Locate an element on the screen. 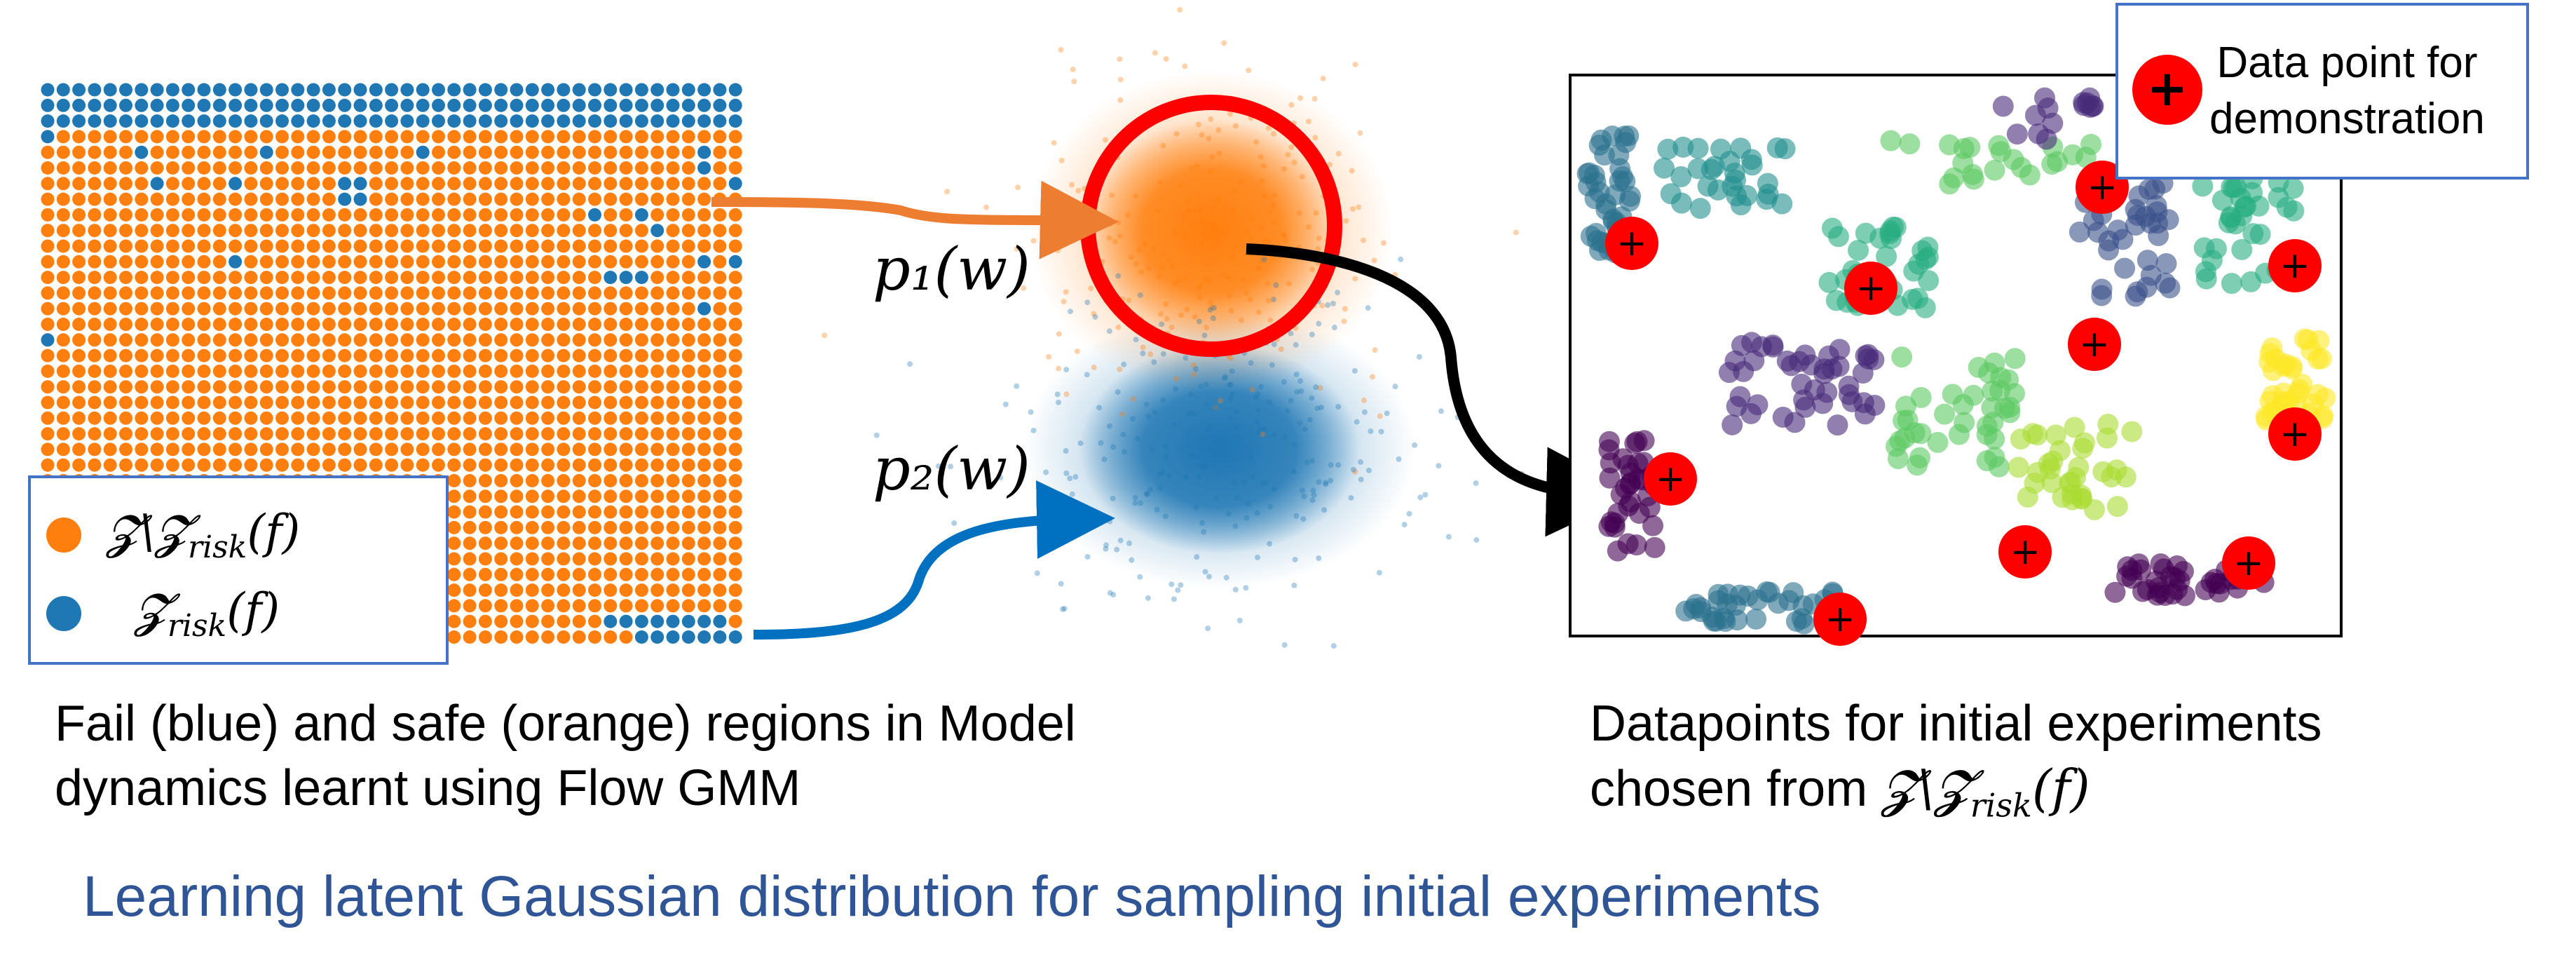 This screenshot has width=2576, height=967. region-legend: 𝓩\𝓩risk(f) 𝓩risk(f) is located at coordinates (239, 570).